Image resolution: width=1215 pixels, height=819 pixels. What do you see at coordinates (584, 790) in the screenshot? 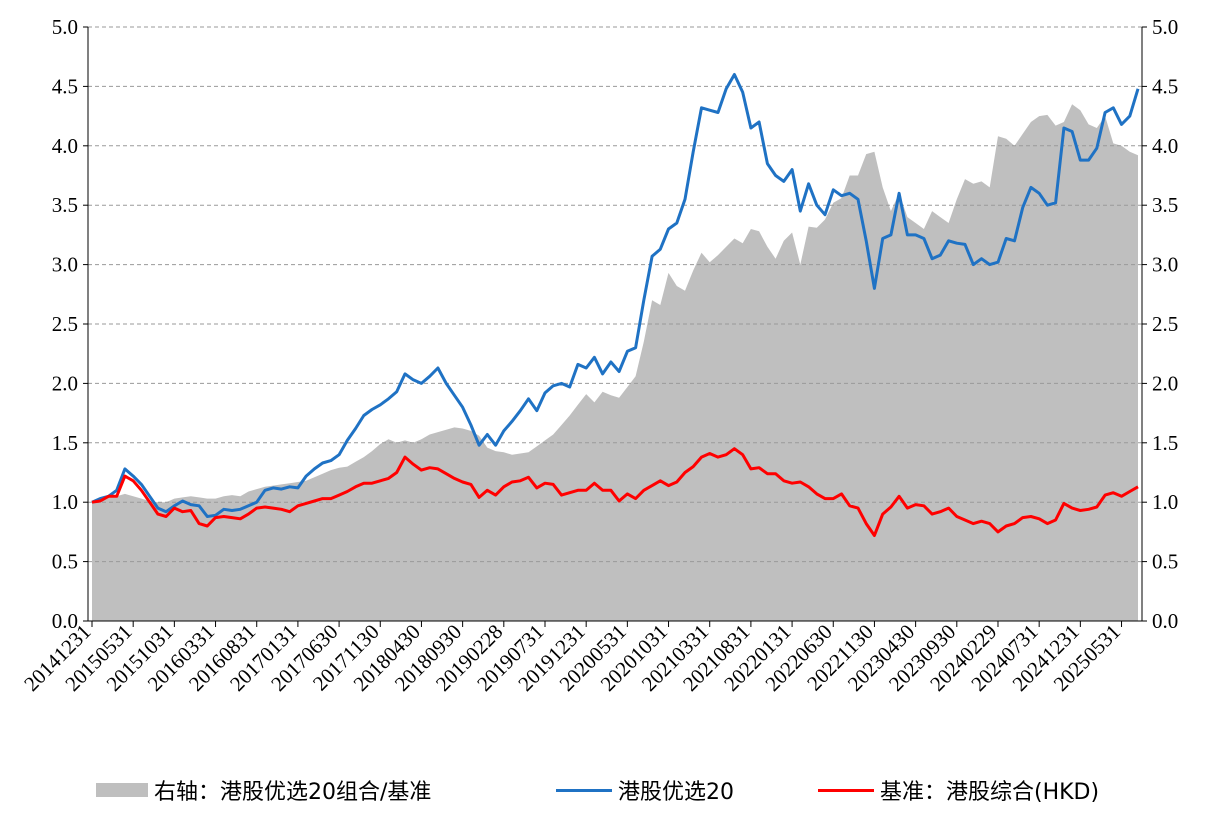
I see `legend-swatch-portfolio` at bounding box center [584, 790].